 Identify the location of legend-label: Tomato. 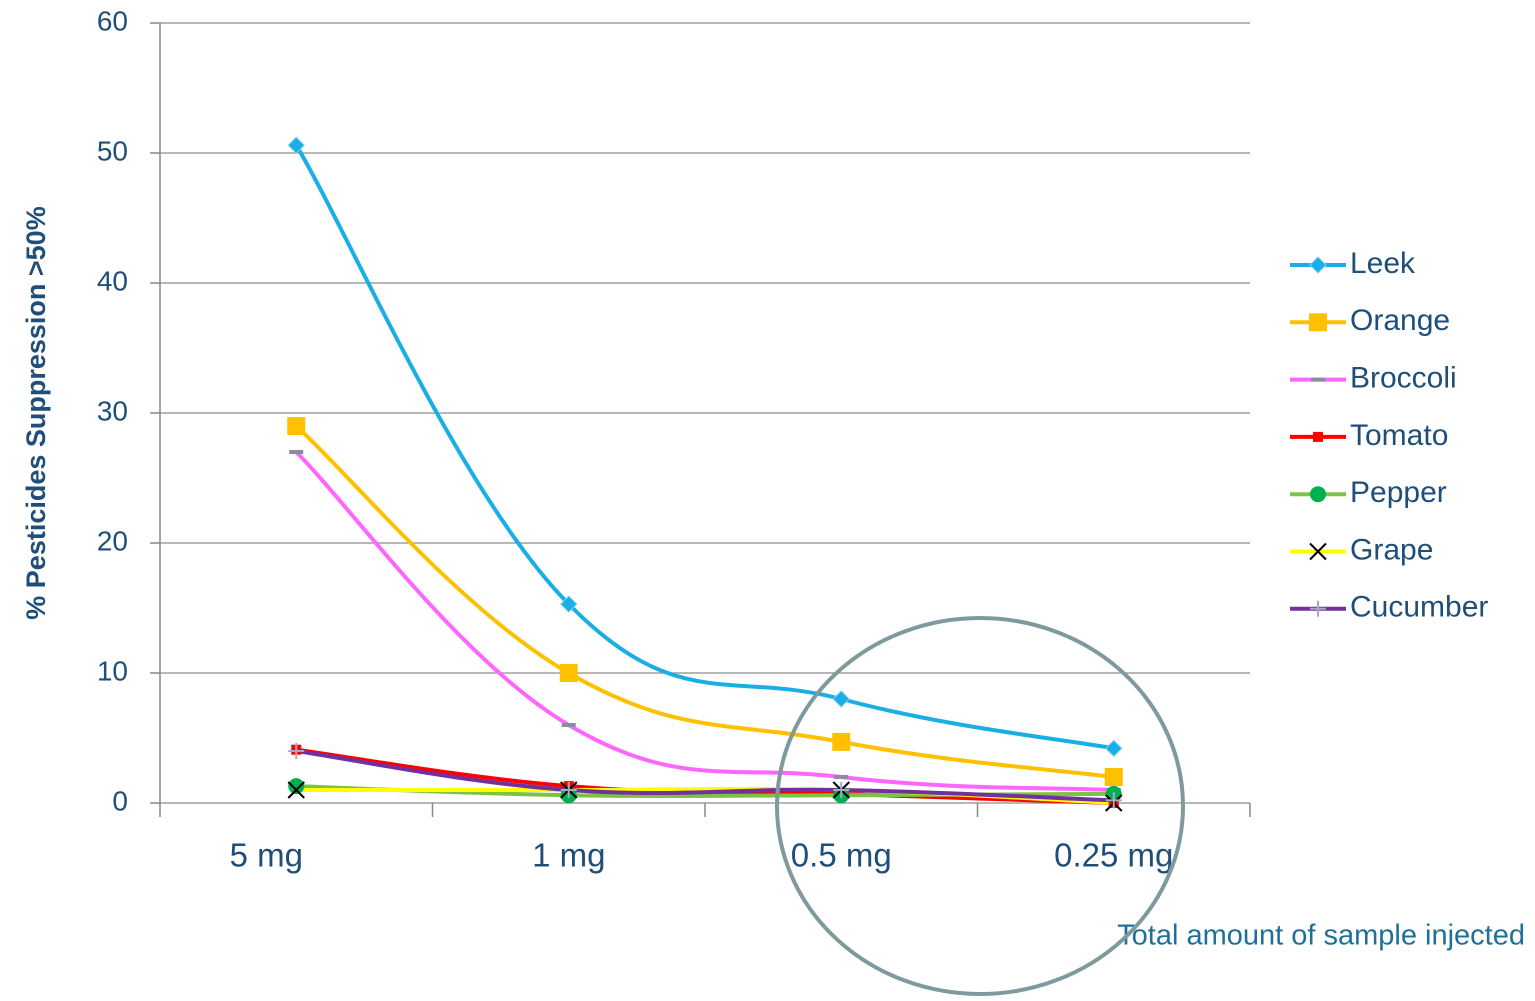
(1399, 435).